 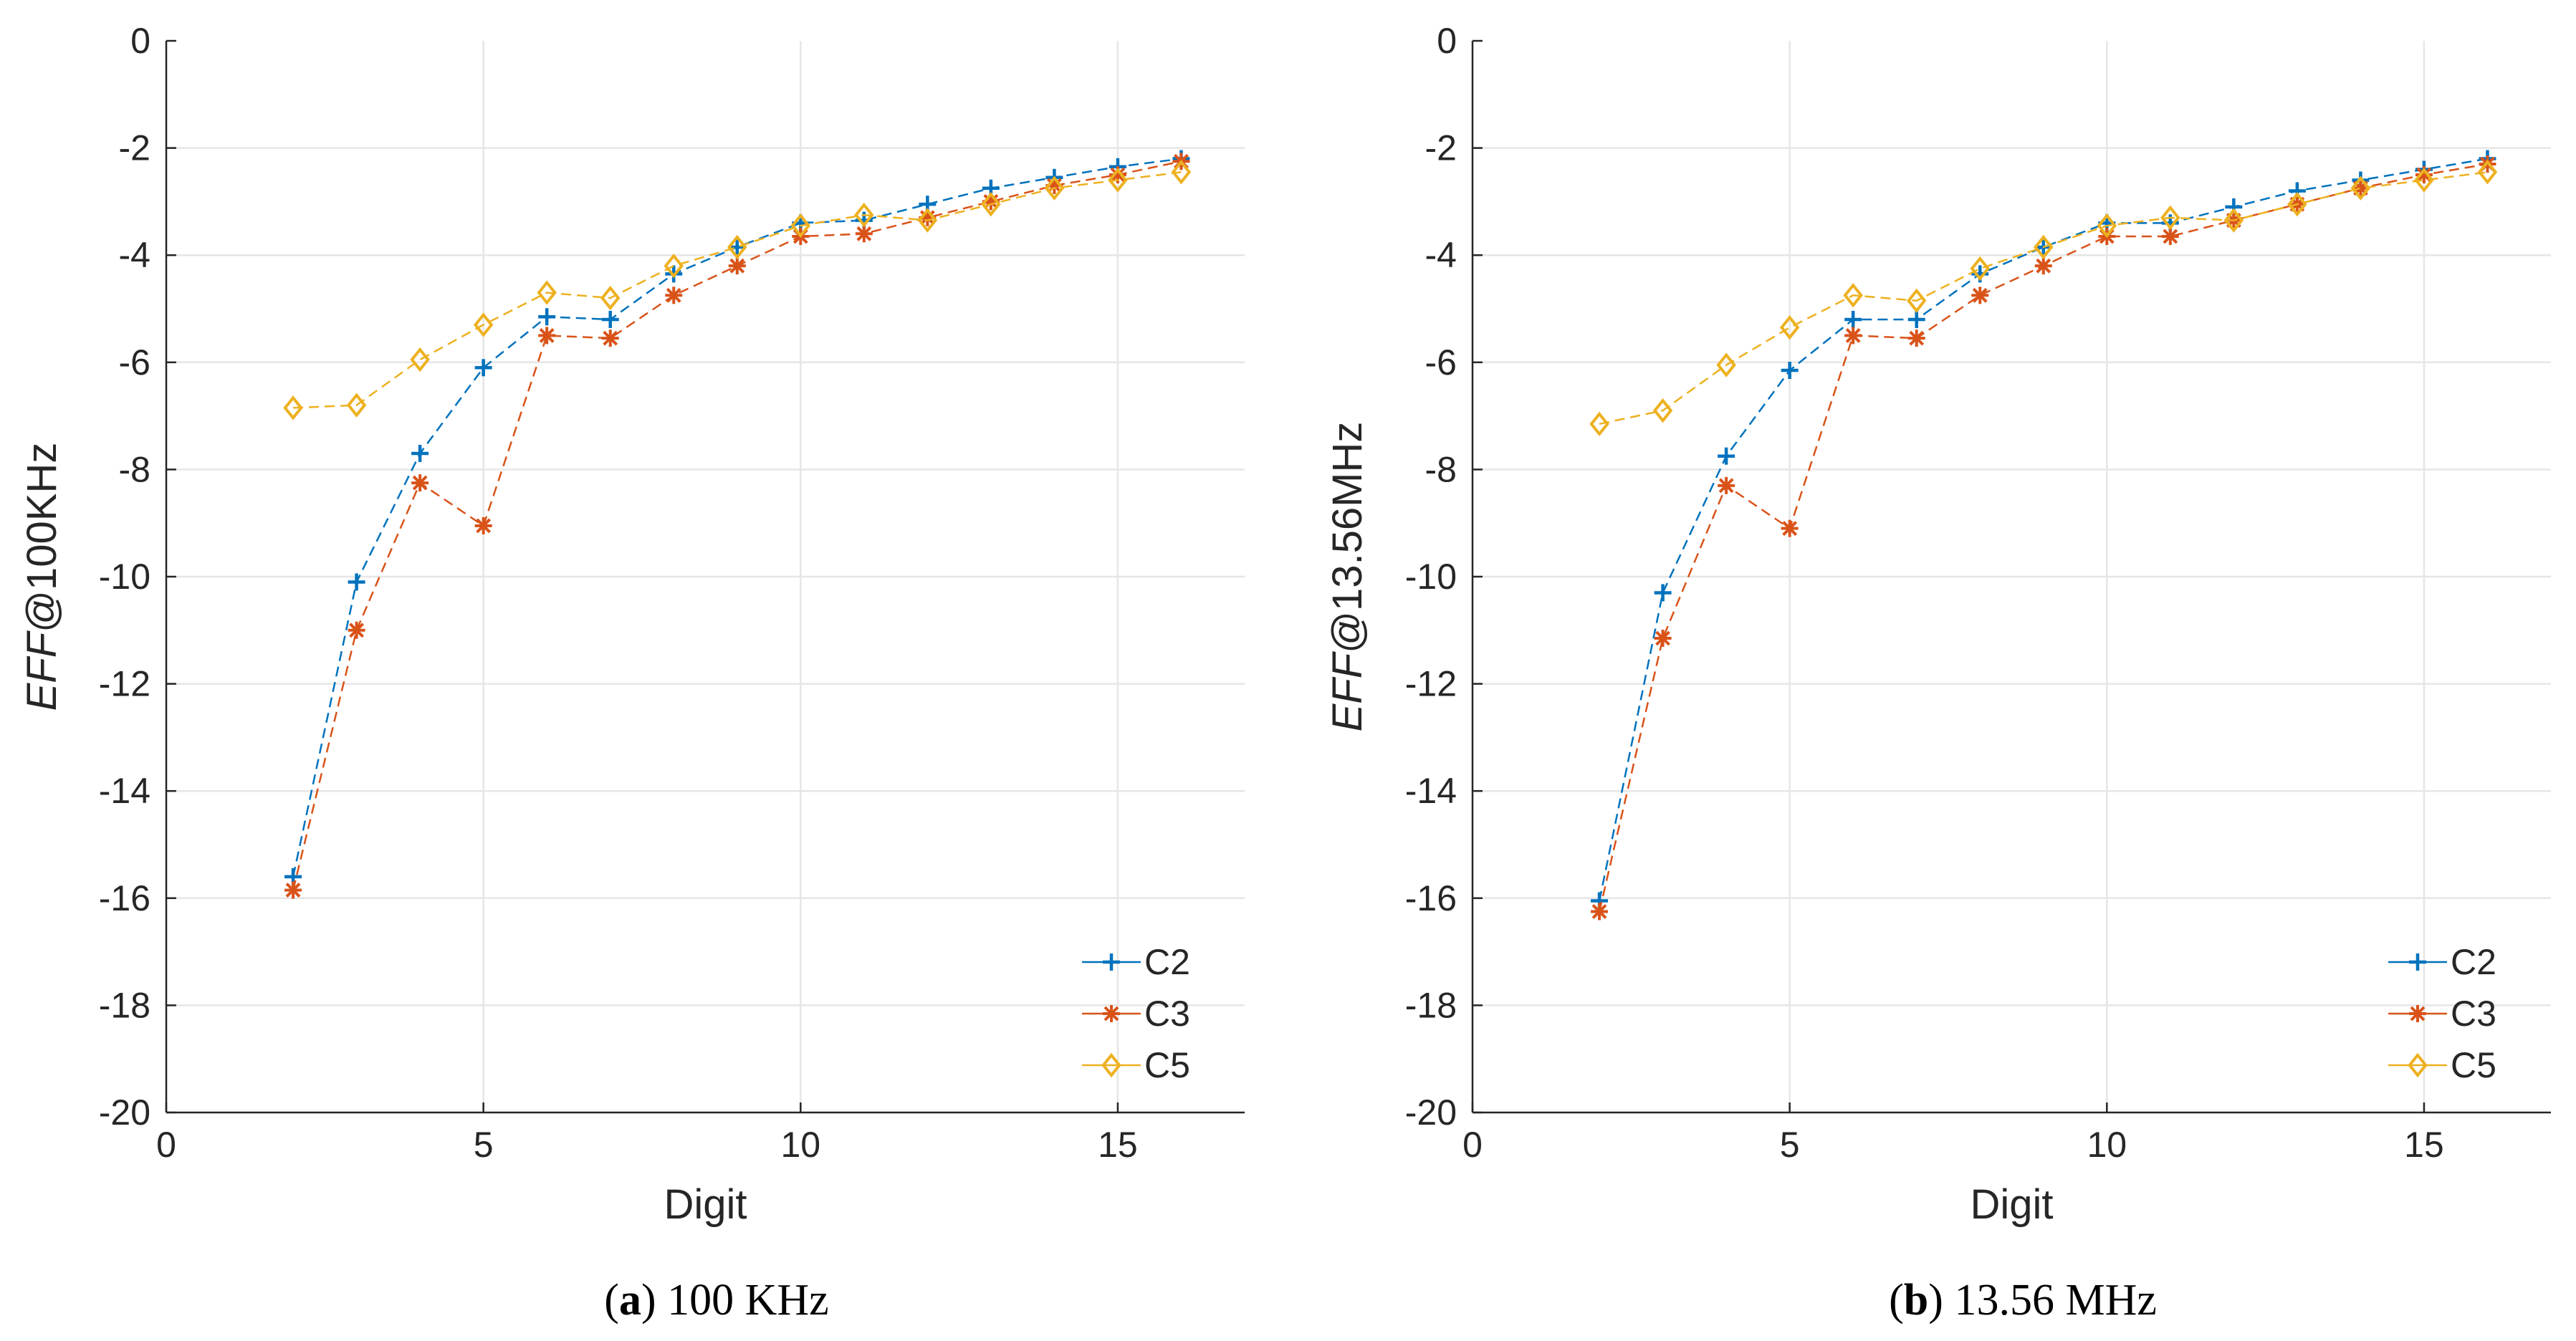 I want to click on series-C5, so click(x=737, y=290).